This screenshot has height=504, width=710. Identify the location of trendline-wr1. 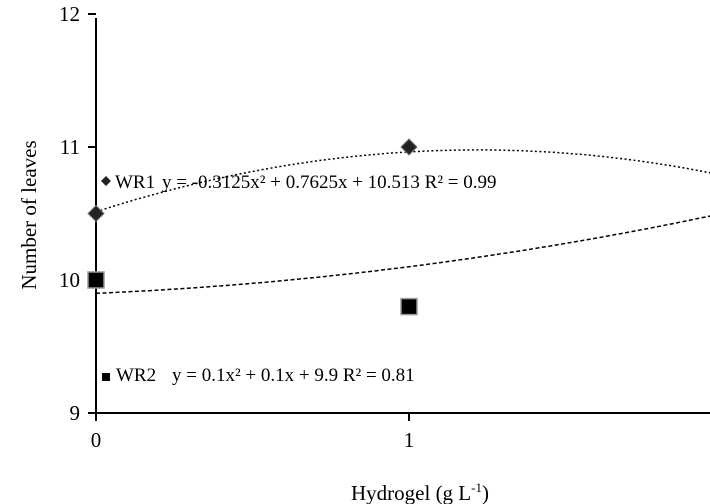
(402, 181).